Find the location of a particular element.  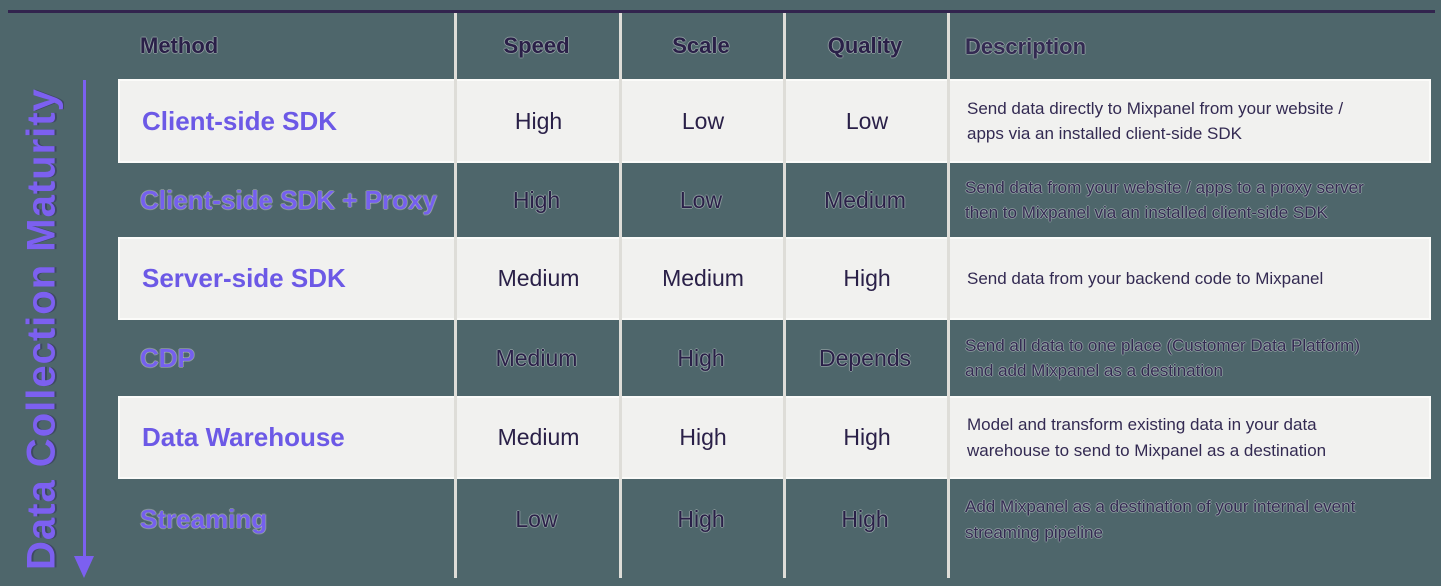

table-header-row: Method Speed Scale Quality Description is located at coordinates (774, 46).